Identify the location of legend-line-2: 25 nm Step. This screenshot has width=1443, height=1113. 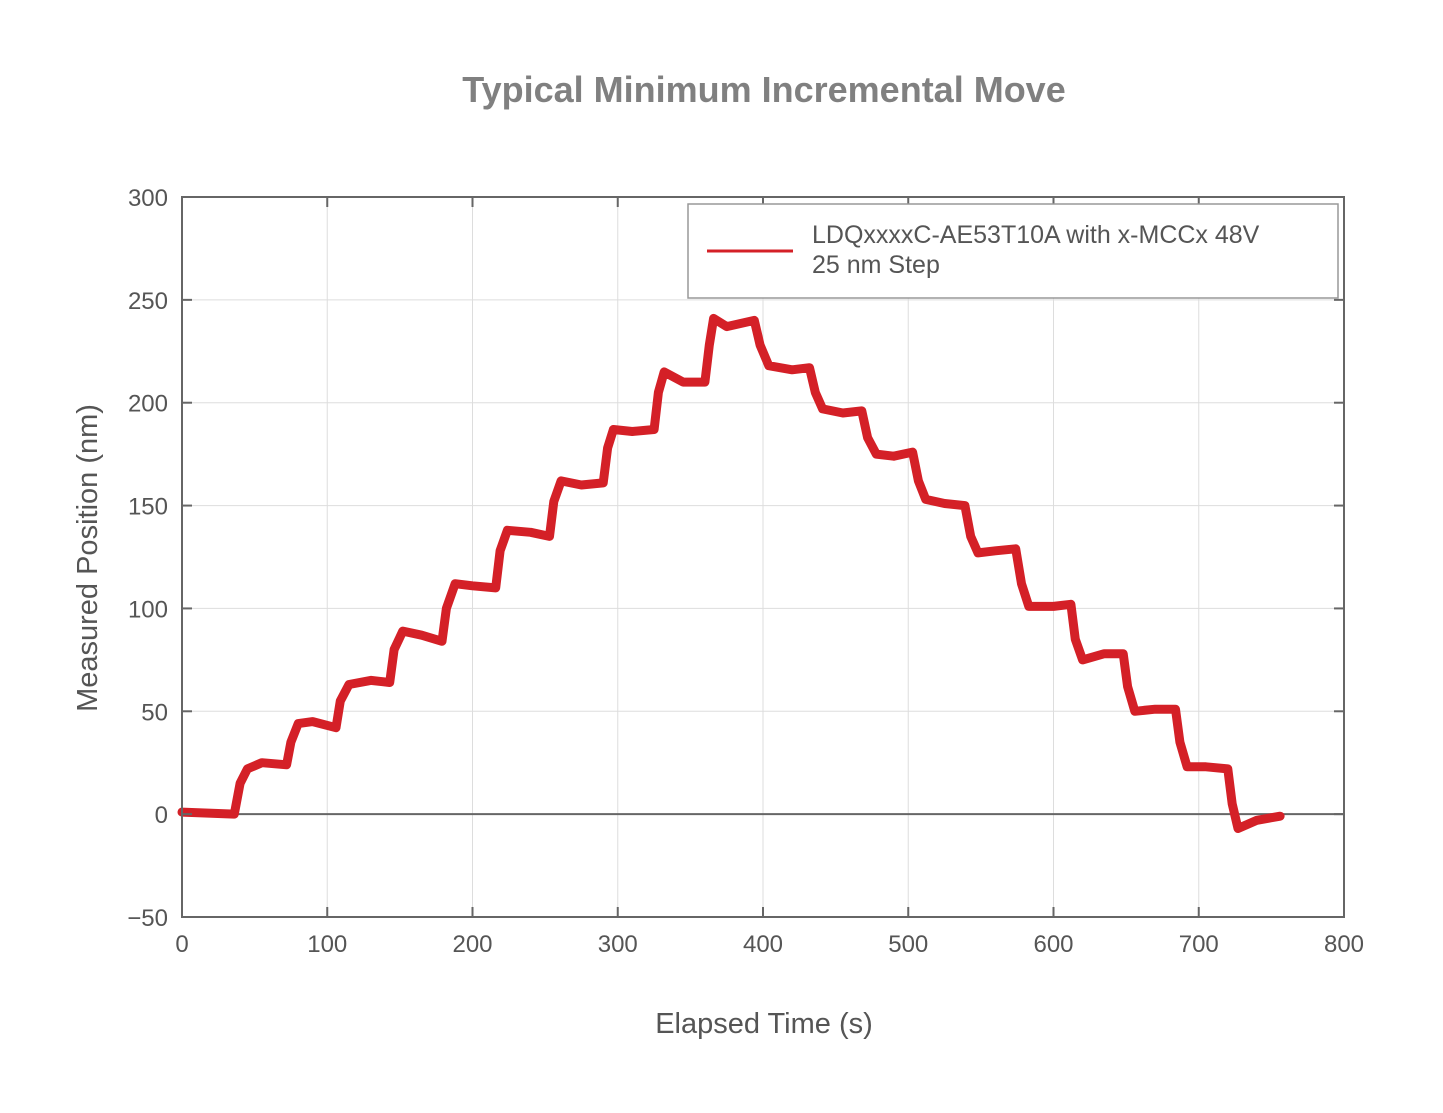
(876, 265).